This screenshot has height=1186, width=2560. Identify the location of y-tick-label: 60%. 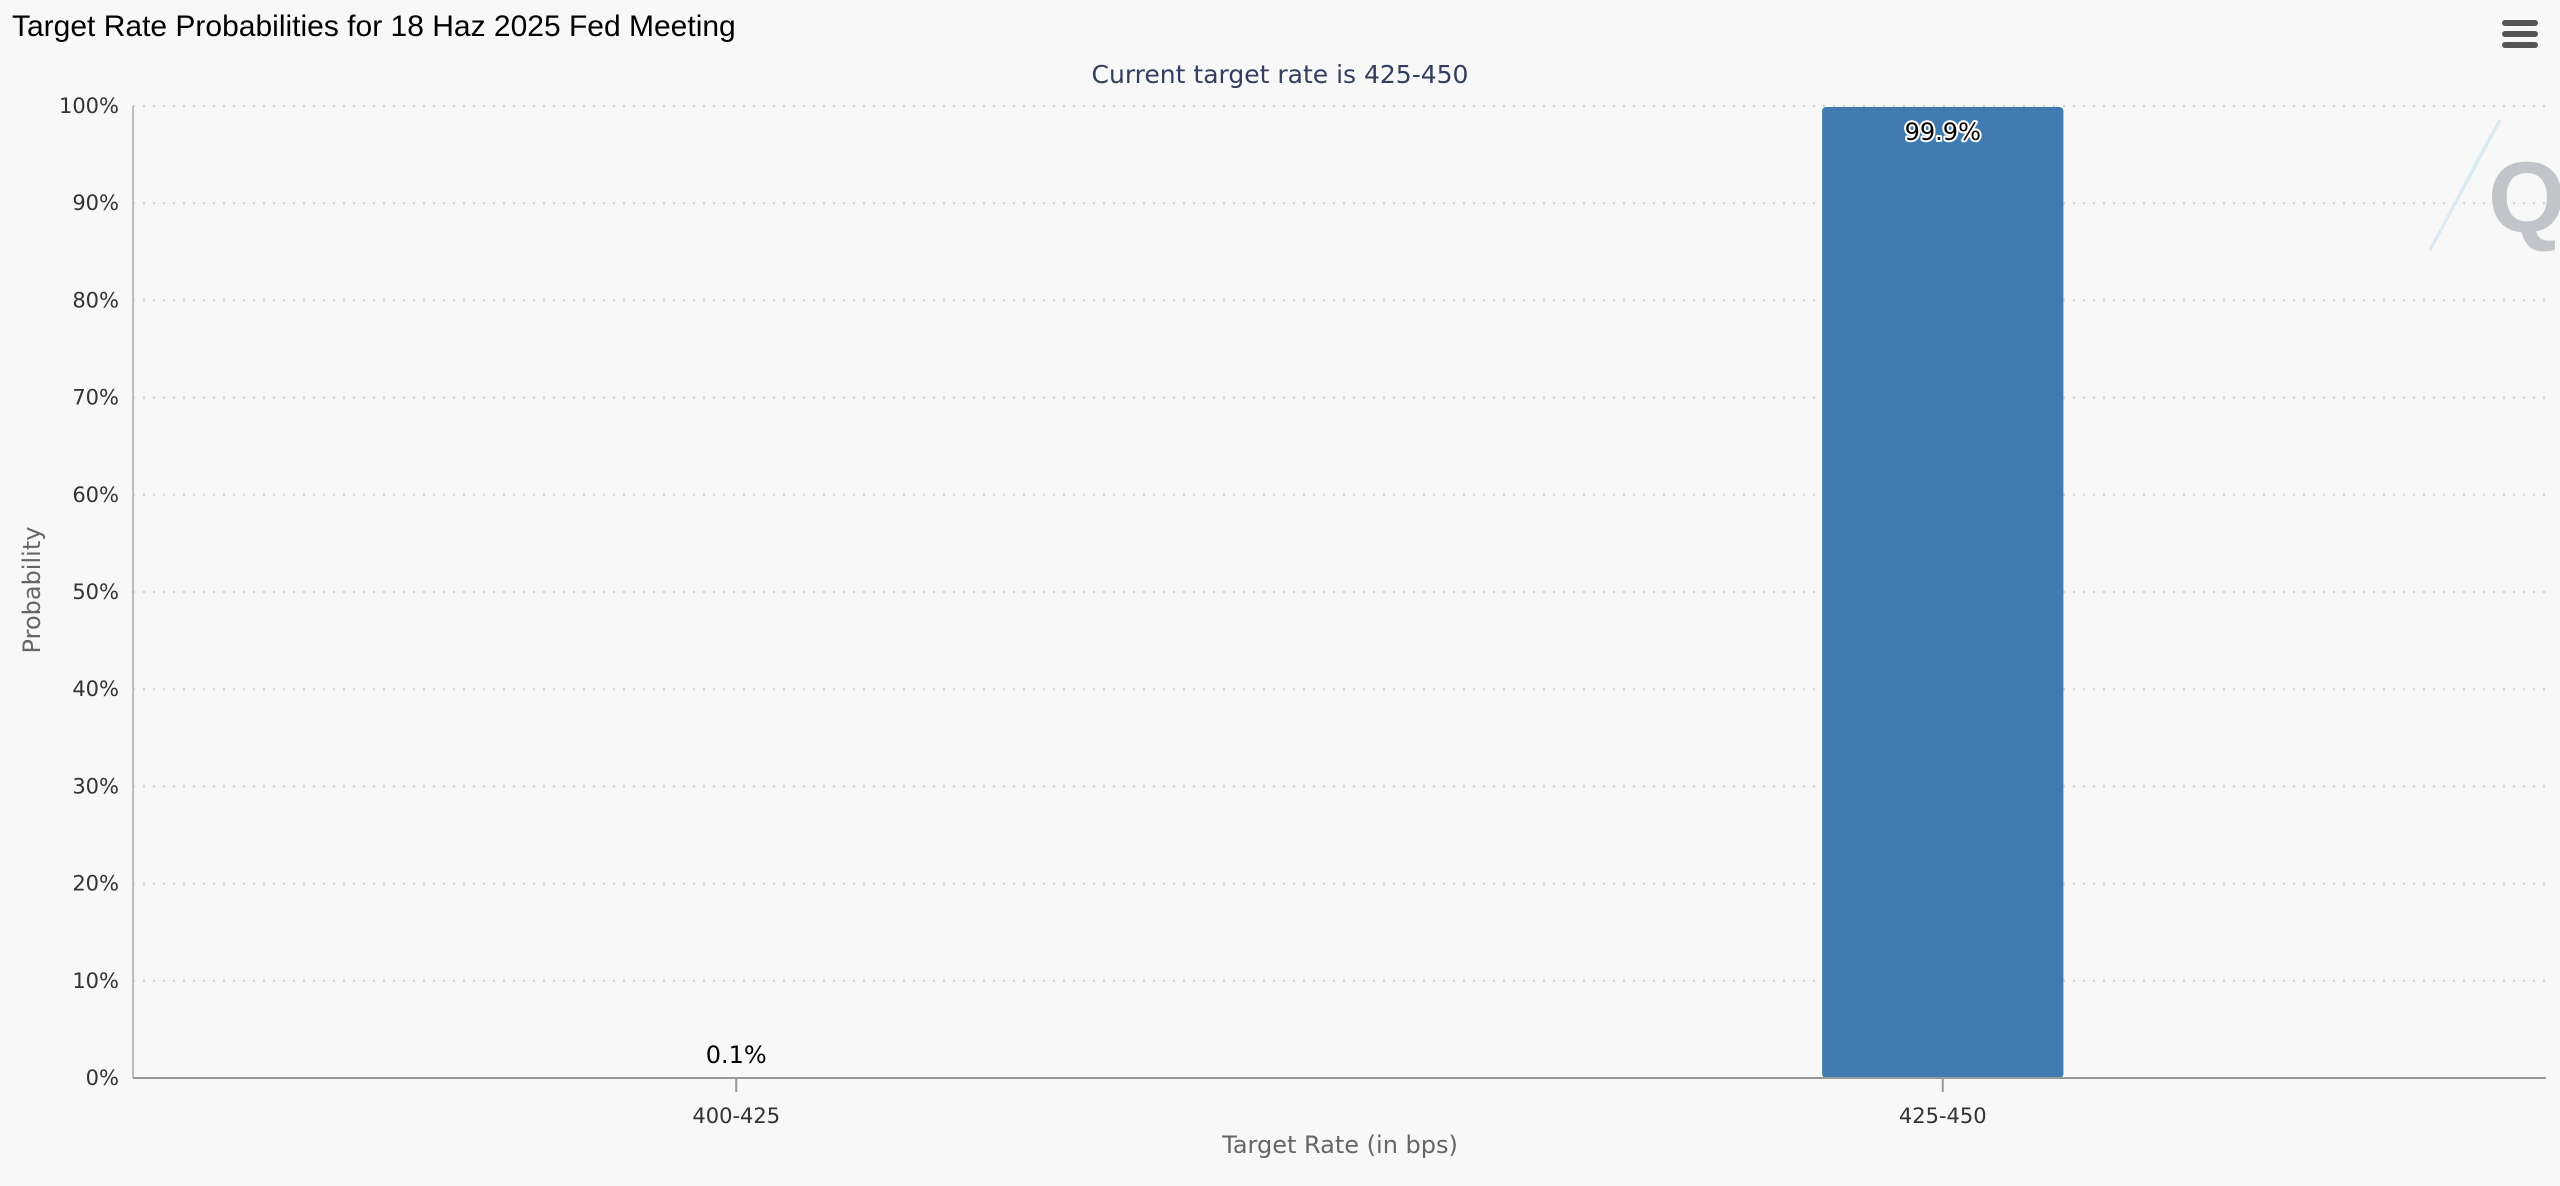
(95, 495).